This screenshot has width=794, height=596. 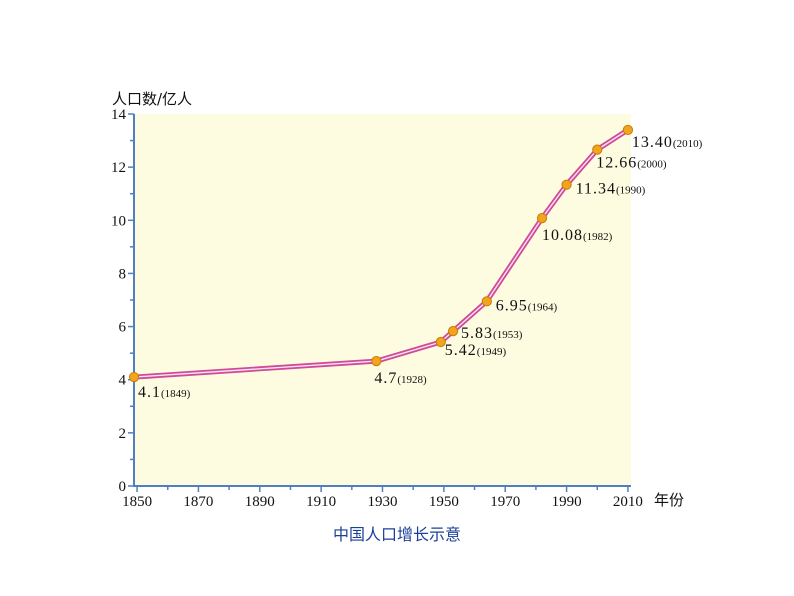 I want to click on x-tick-label: 1990, so click(x=567, y=502).